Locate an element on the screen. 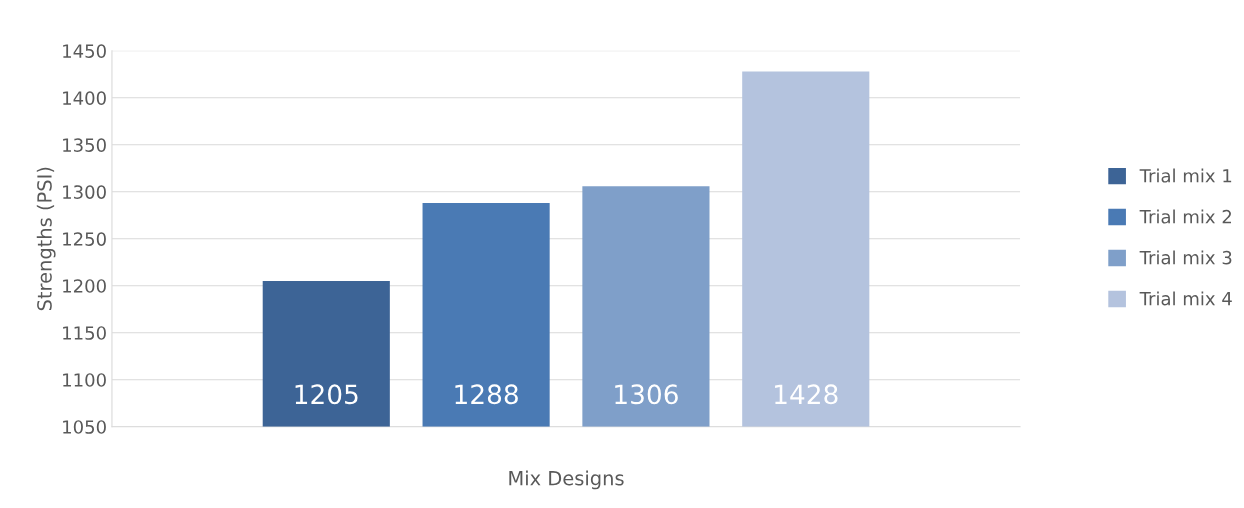 This screenshot has width=1244, height=508. y-tick-label: 1050 is located at coordinates (84, 427).